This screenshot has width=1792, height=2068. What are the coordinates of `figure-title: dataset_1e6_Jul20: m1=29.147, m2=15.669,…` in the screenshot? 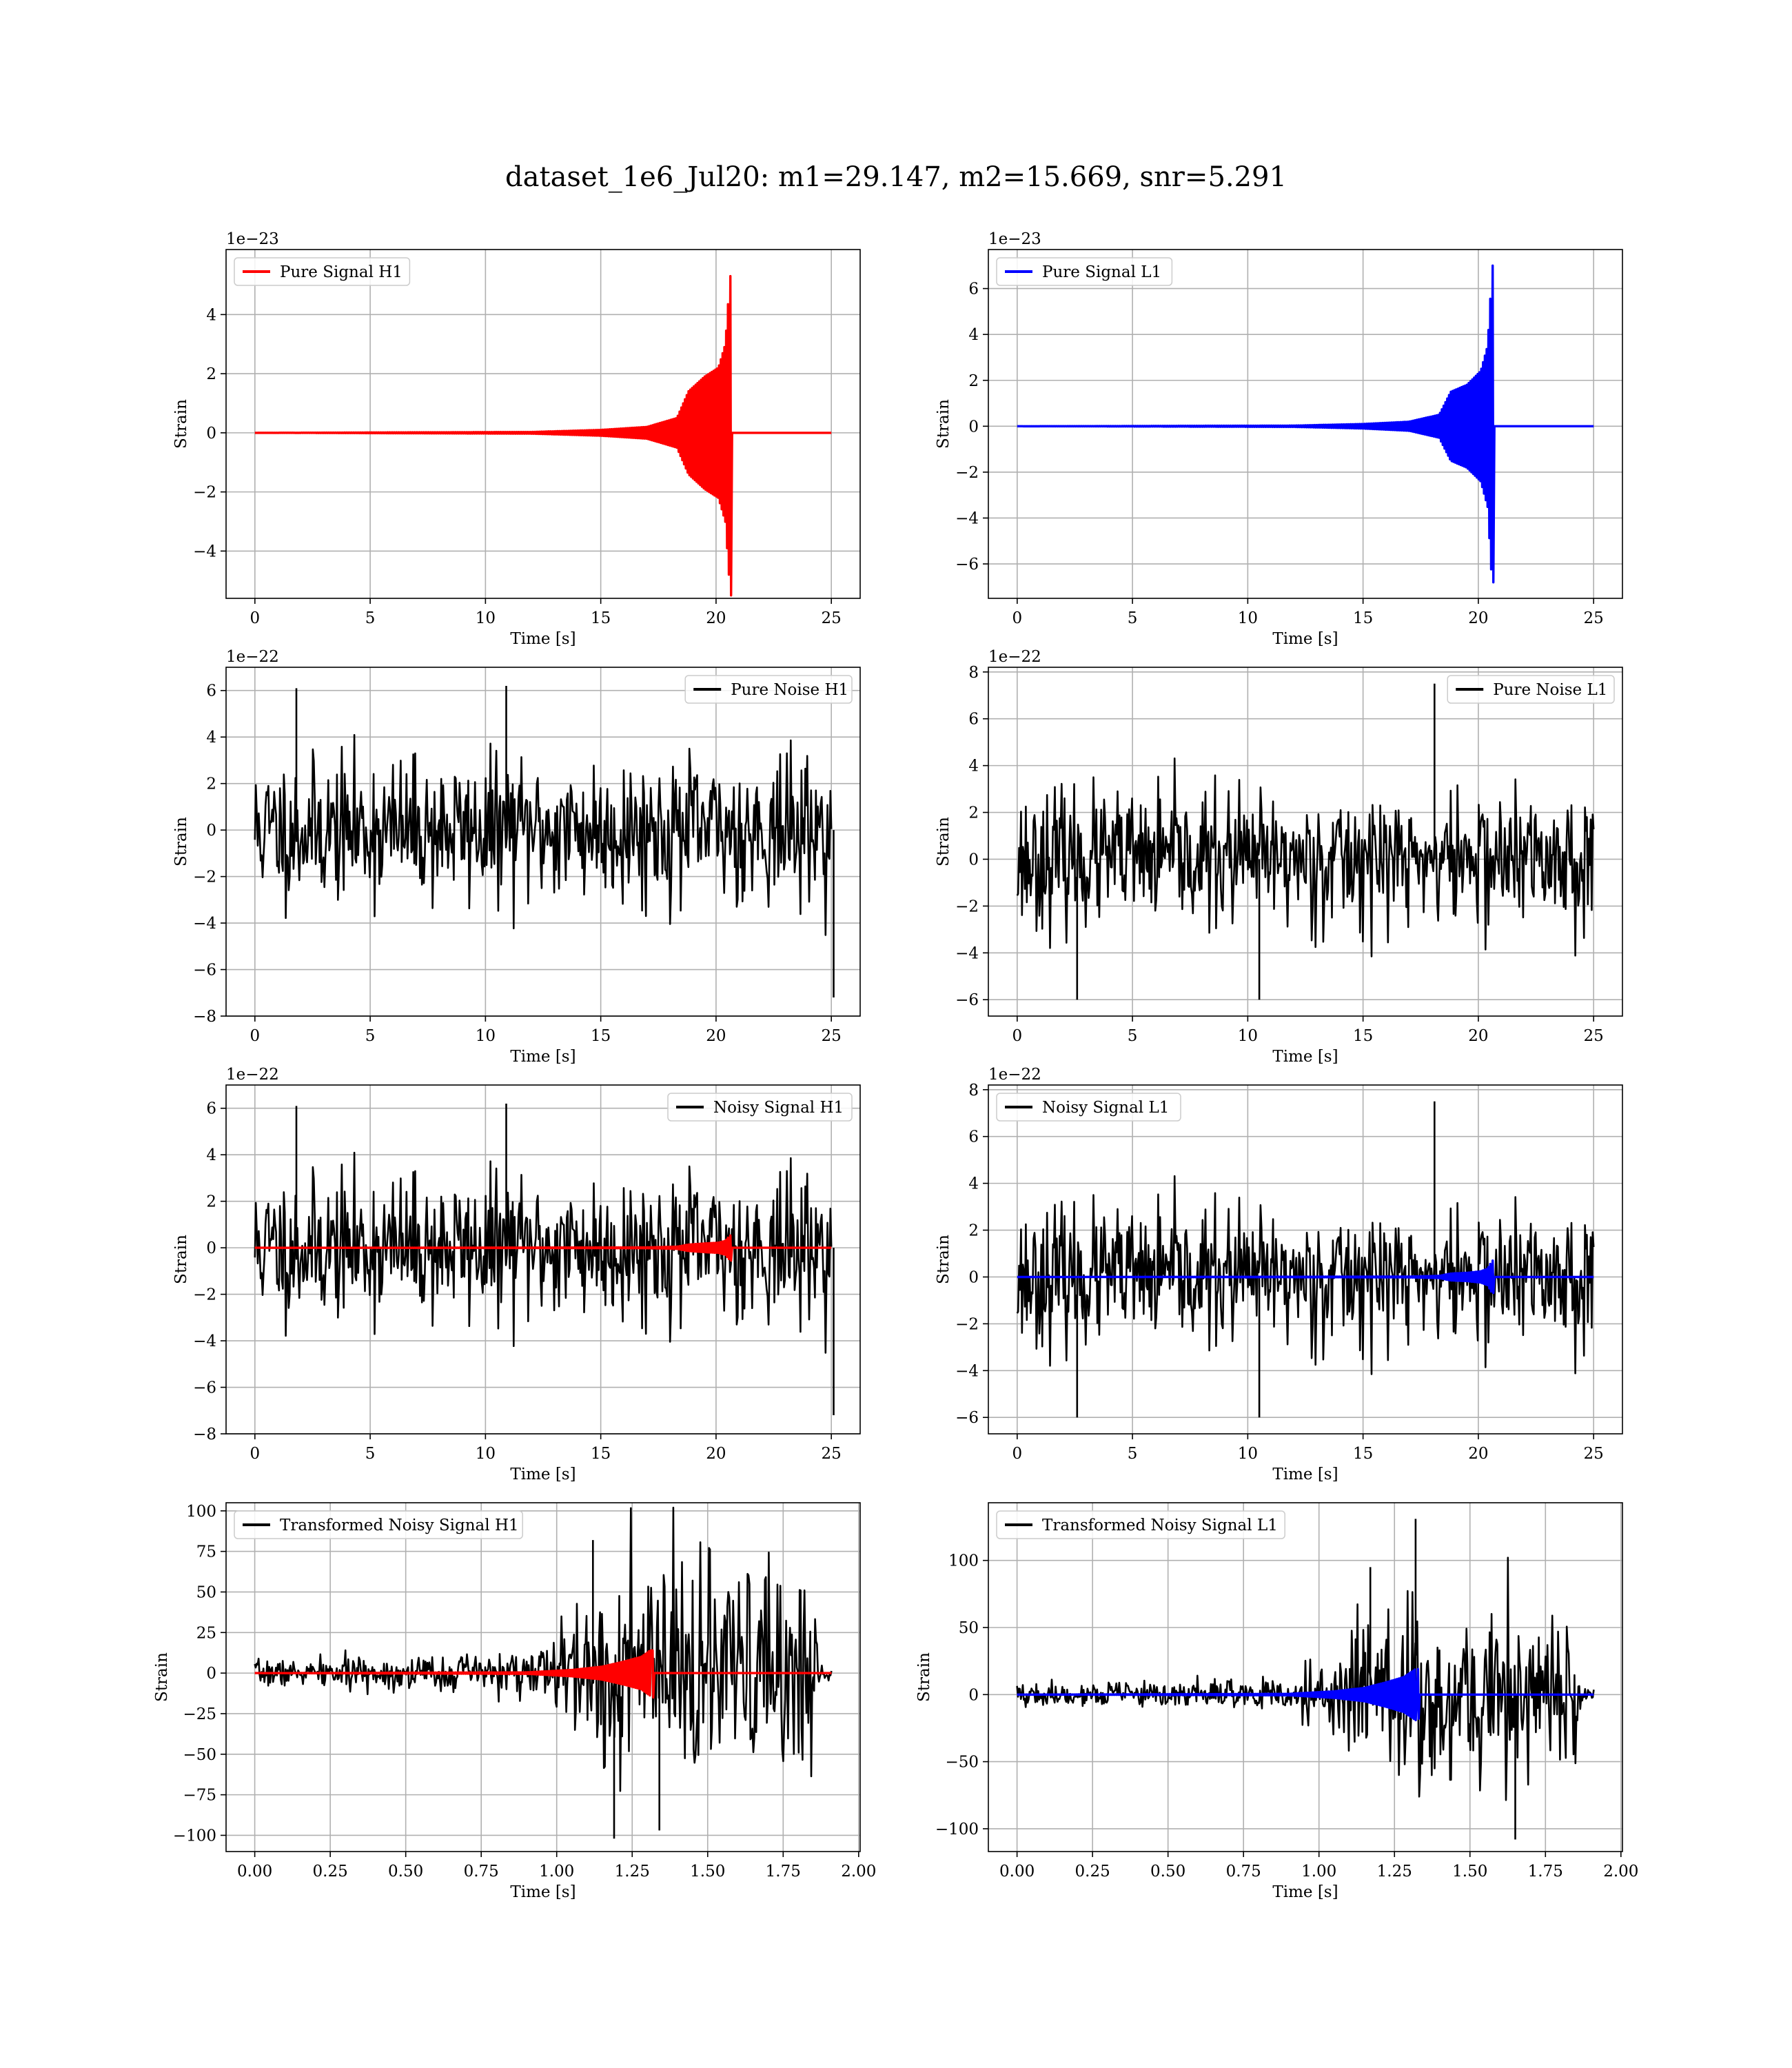 It's located at (896, 177).